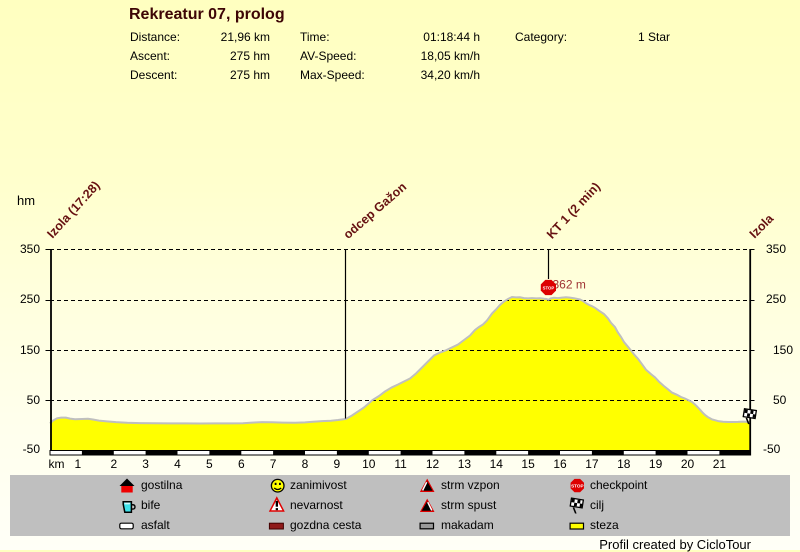 This screenshot has height=552, width=800. I want to click on svg-text: Izola, so click(762, 226).